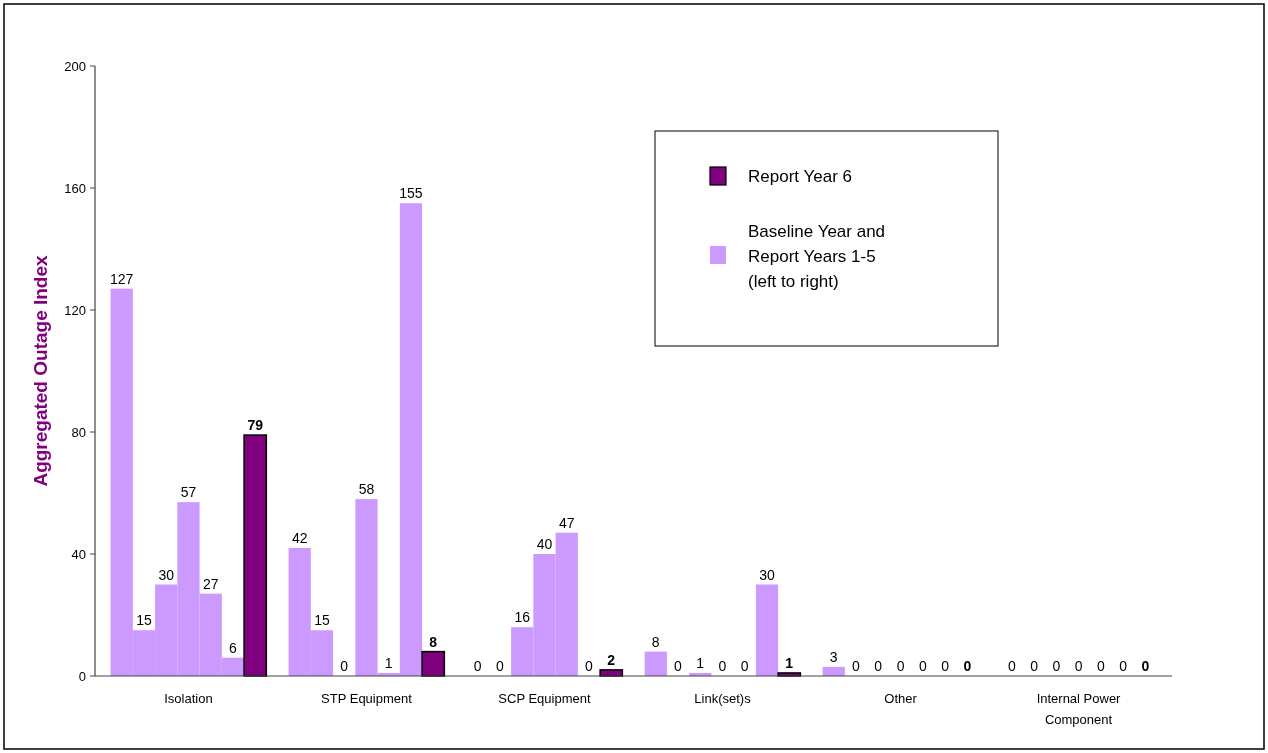 The image size is (1268, 753). What do you see at coordinates (544, 544) in the screenshot?
I see `data-label: 40` at bounding box center [544, 544].